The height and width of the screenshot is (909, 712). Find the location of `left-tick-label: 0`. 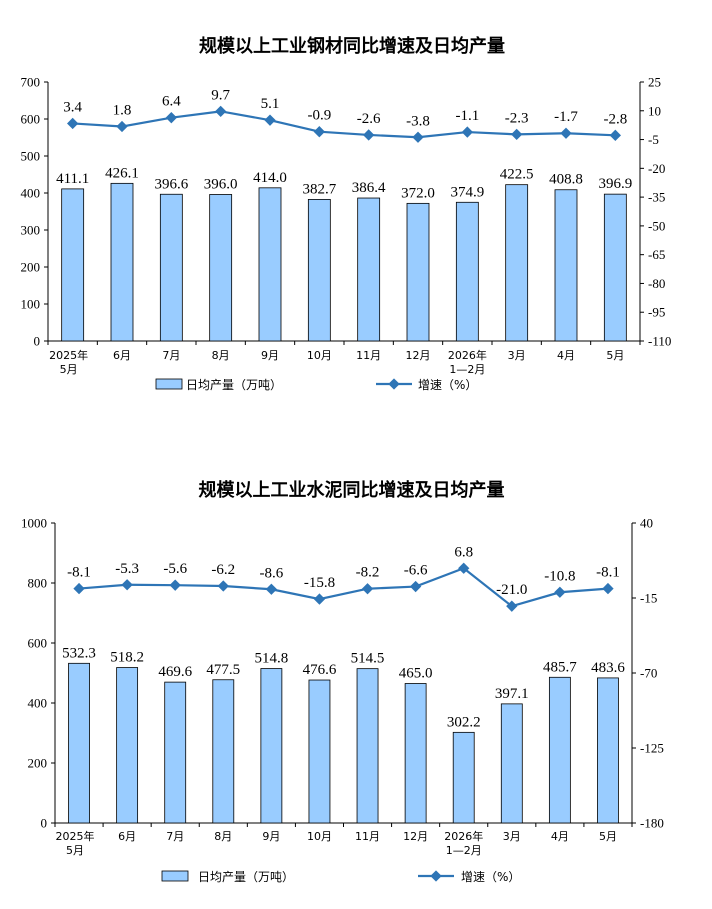

left-tick-label: 0 is located at coordinates (37, 341).